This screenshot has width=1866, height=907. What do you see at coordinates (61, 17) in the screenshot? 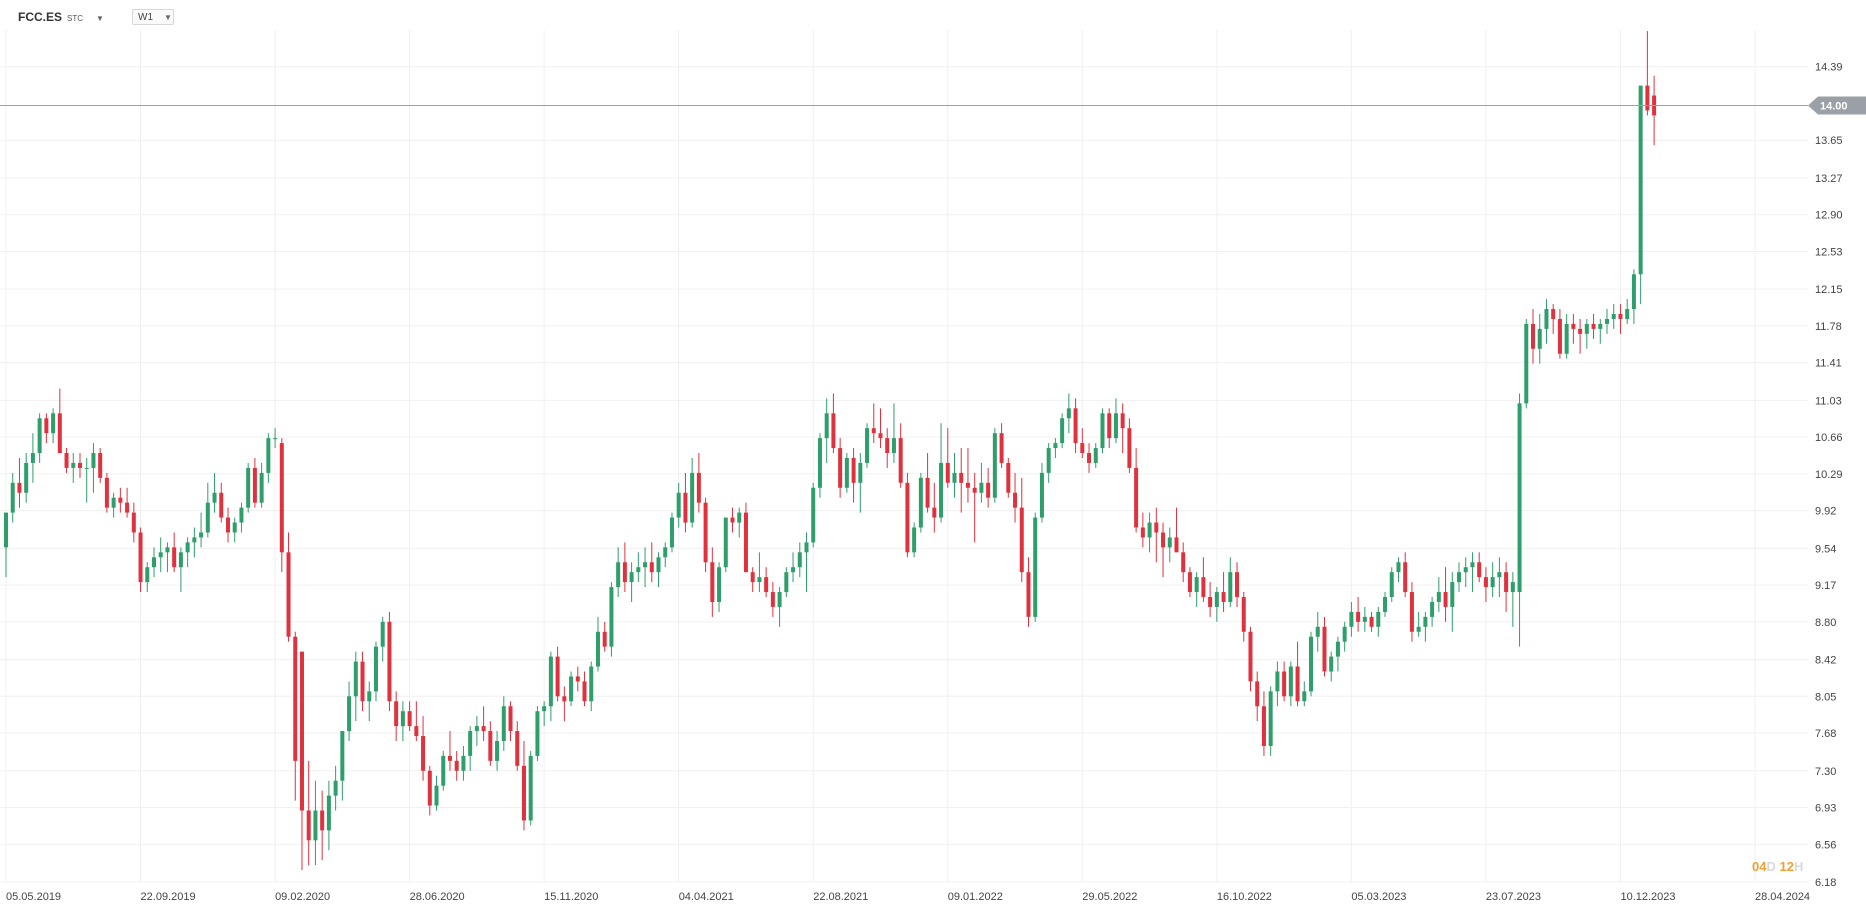
I see `symbol-selector: FCC.ES STC ▼` at bounding box center [61, 17].